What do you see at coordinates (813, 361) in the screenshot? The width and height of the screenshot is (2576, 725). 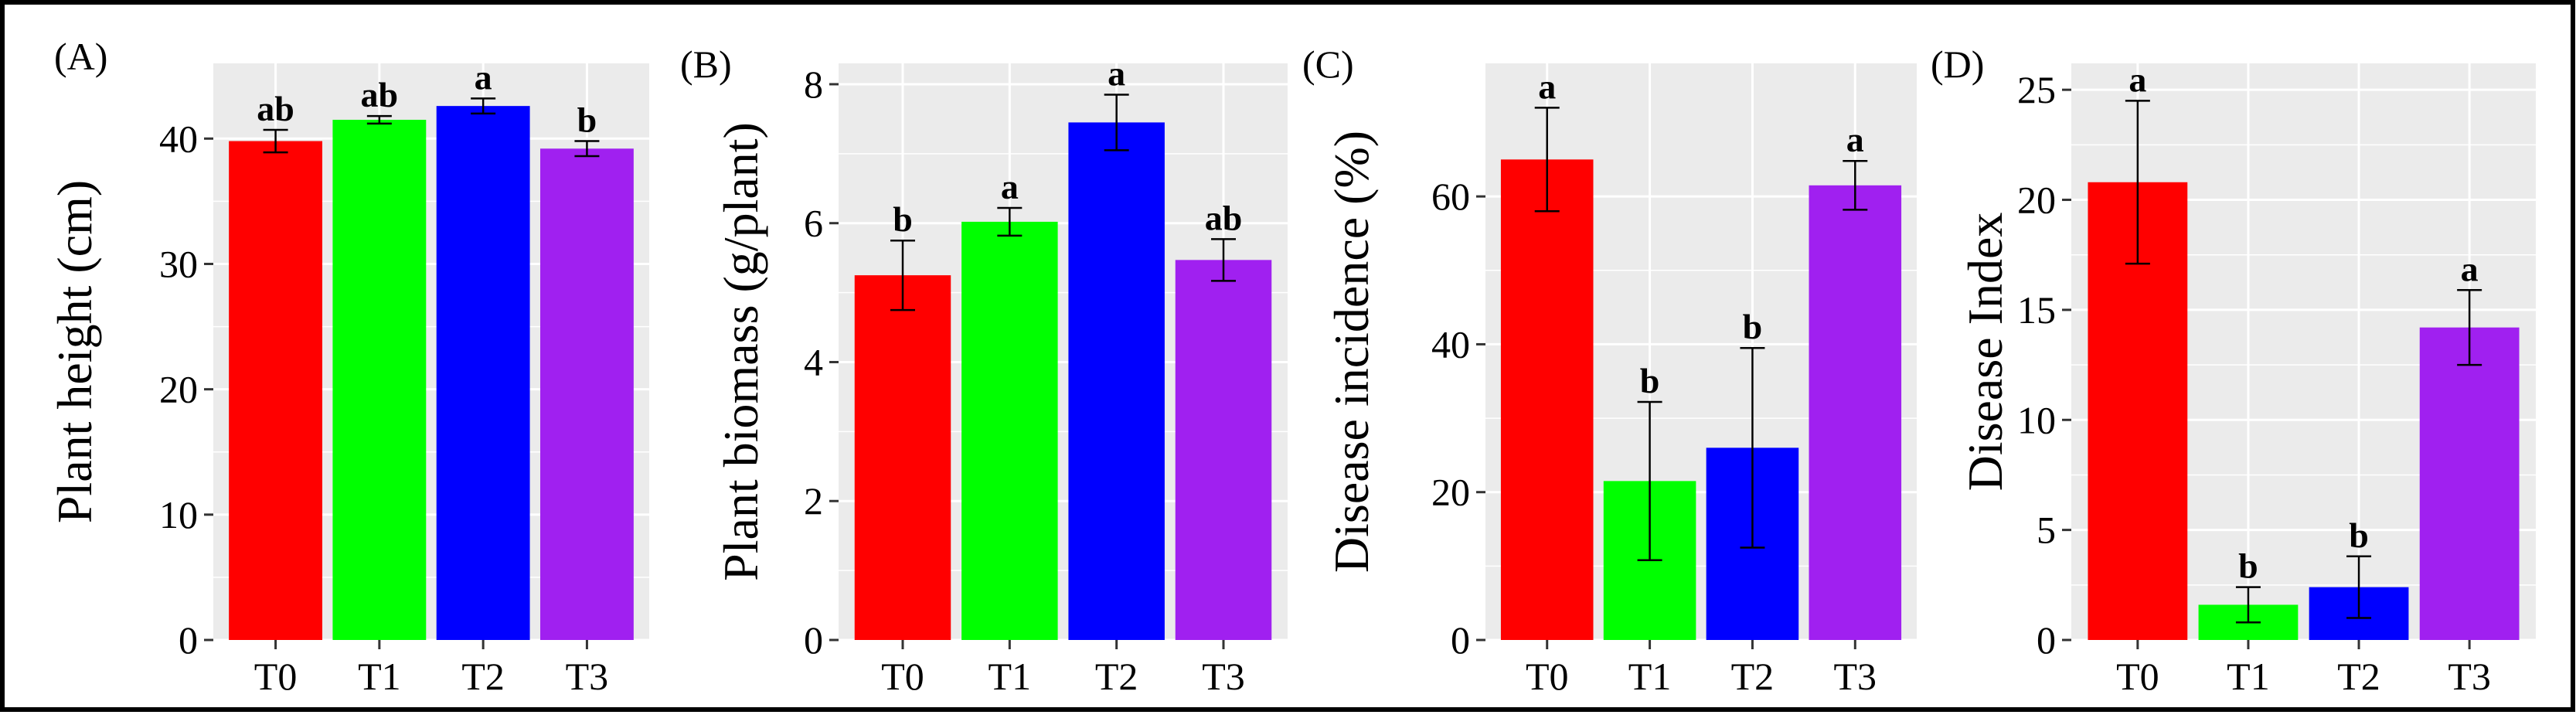 I see `panel-b-y-tick-label: 4` at bounding box center [813, 361].